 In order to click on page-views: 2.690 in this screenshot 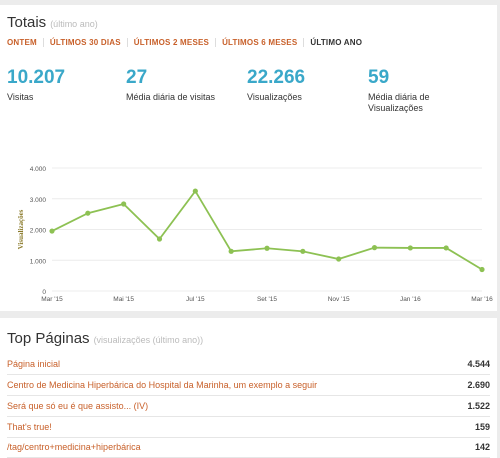, I will do `click(478, 385)`.